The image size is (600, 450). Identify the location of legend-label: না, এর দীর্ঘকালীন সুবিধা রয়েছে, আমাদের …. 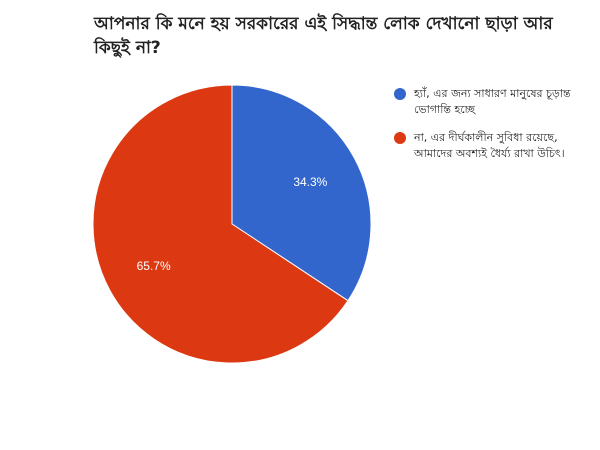
(489, 145).